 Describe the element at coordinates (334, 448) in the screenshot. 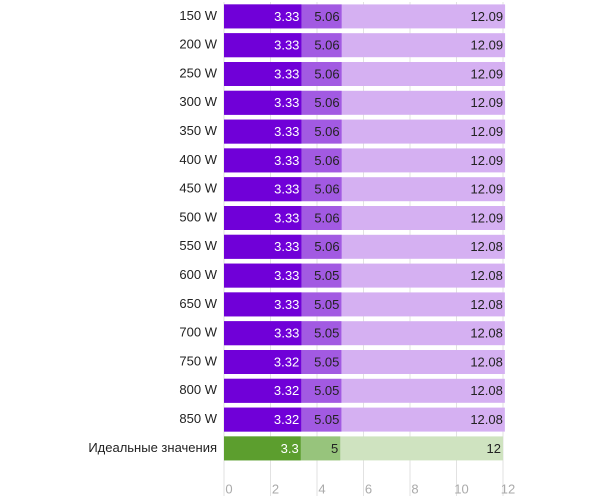

I see `value-label: 5` at that location.